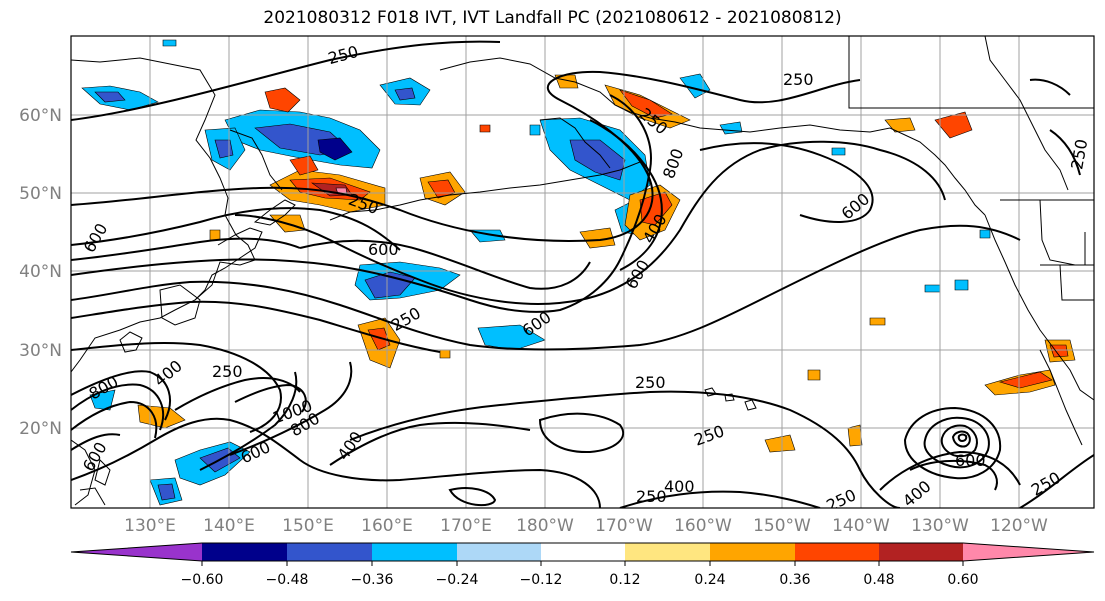 This screenshot has height=601, width=1105. Describe the element at coordinates (1019, 526) in the screenshot. I see `lon-tick-label: 120°W` at that location.